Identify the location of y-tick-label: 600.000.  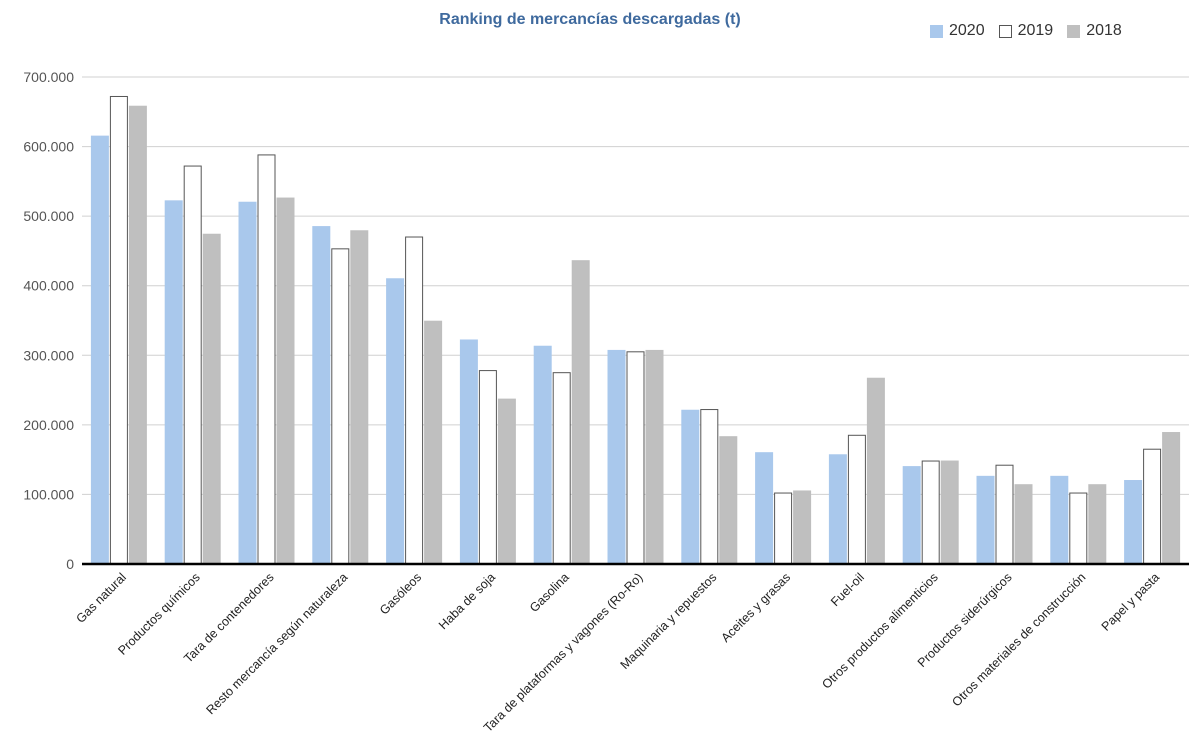
(48, 147).